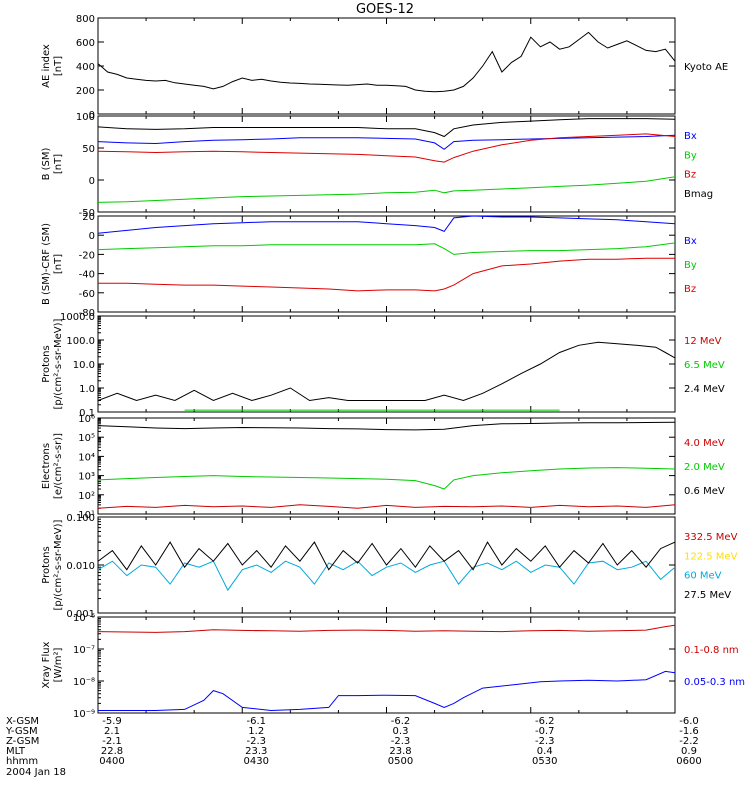 This screenshot has height=800, width=750. Describe the element at coordinates (707, 595) in the screenshot. I see `legend-label: 27.5 MeV` at that location.